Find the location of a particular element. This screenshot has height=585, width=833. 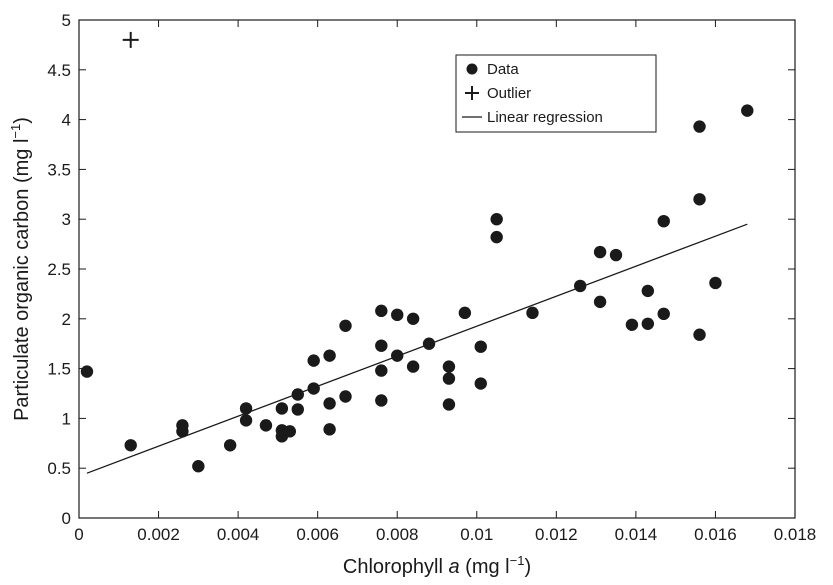

y-tick-label: 4.5 is located at coordinates (59, 70).